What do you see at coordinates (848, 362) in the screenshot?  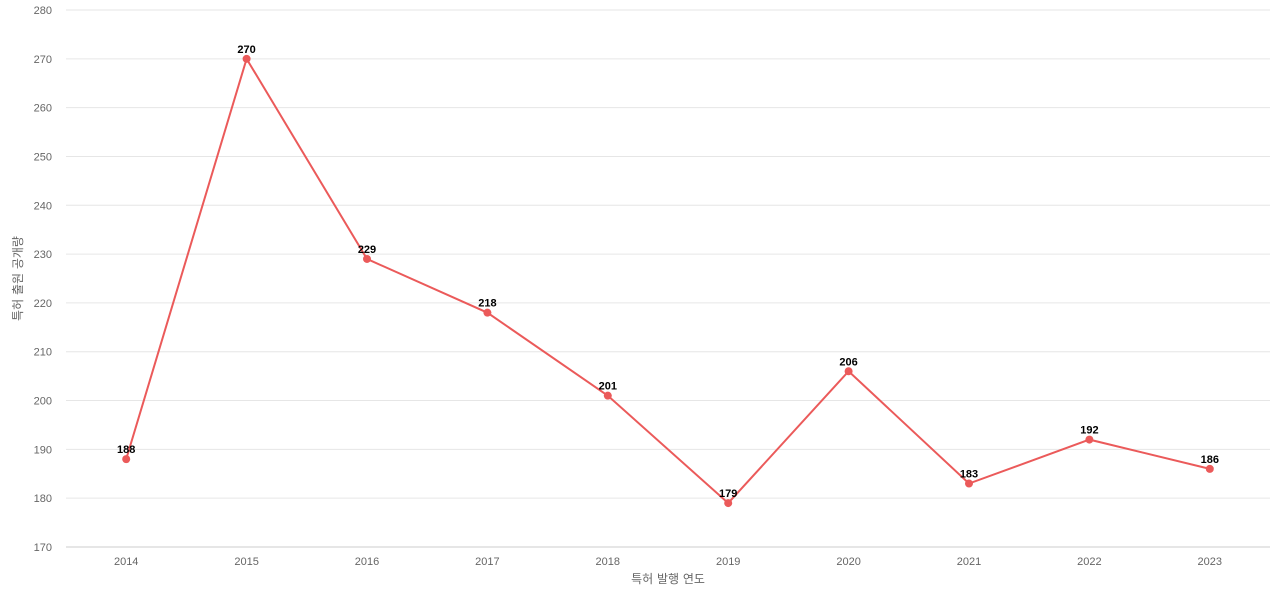 I see `data-label: 206` at bounding box center [848, 362].